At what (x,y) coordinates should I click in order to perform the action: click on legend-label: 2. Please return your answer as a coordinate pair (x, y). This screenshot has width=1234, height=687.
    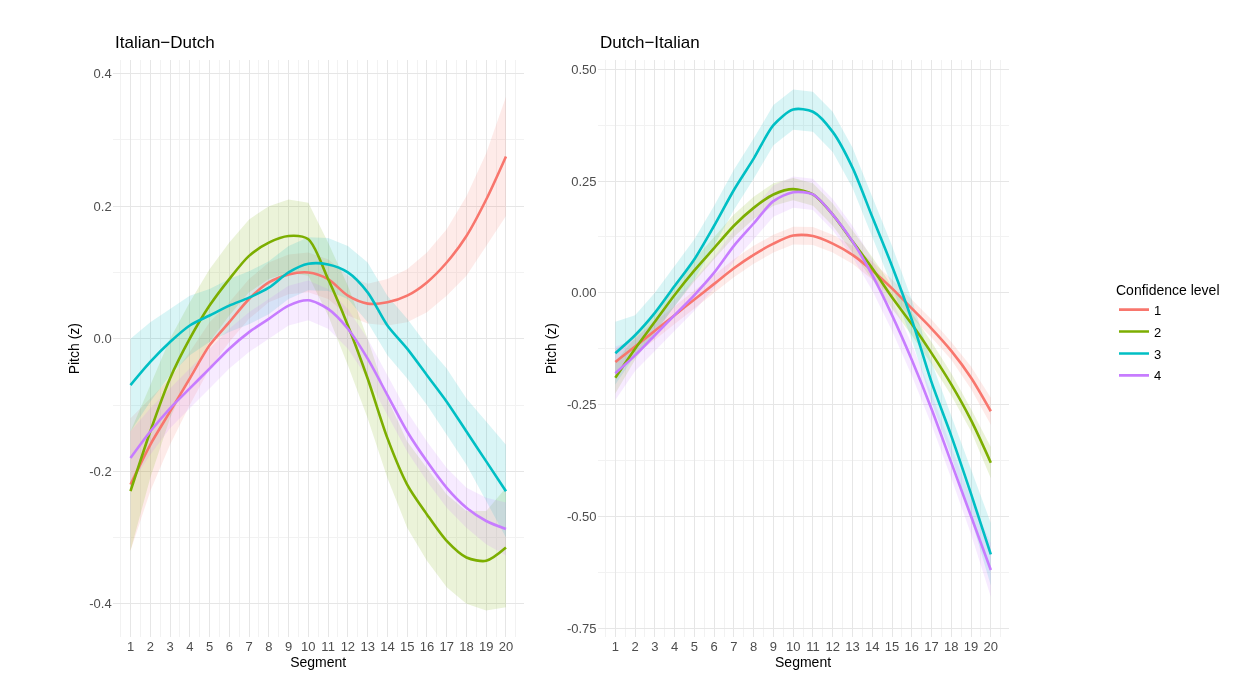
    Looking at the image, I should click on (1158, 332).